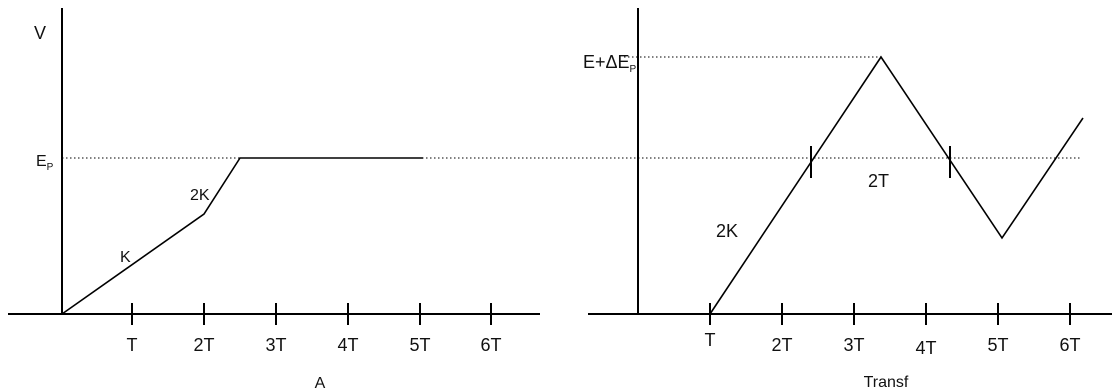 This screenshot has height=392, width=1116. What do you see at coordinates (610, 63) in the screenshot?
I see `peak-label: E+ΔEP` at bounding box center [610, 63].